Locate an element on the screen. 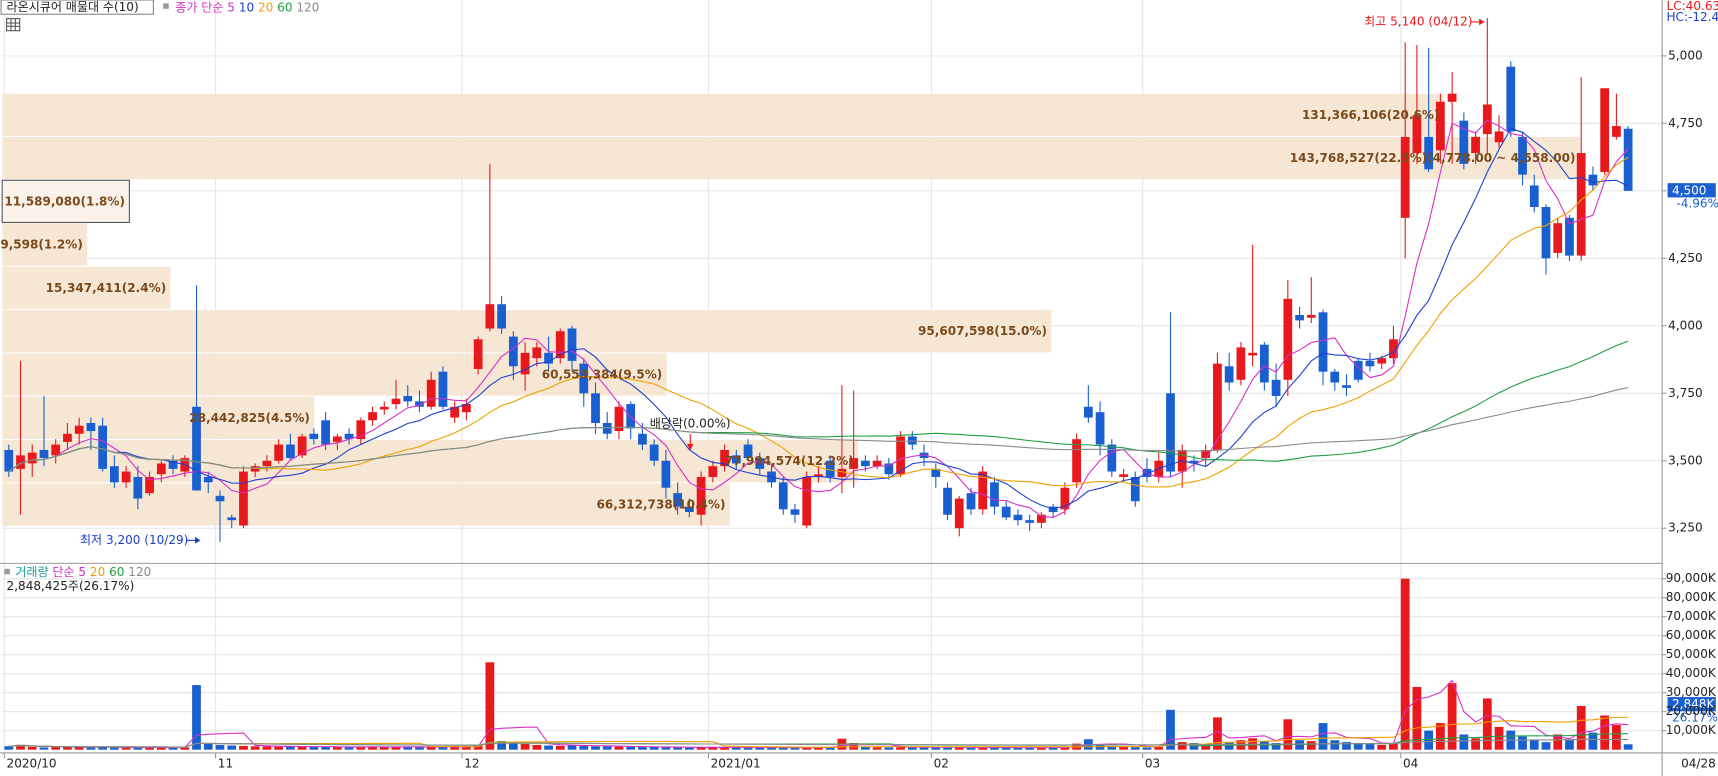 Image resolution: width=1718 pixels, height=776 pixels. profile-band-label: 60,553,384(9.5%) is located at coordinates (602, 374).